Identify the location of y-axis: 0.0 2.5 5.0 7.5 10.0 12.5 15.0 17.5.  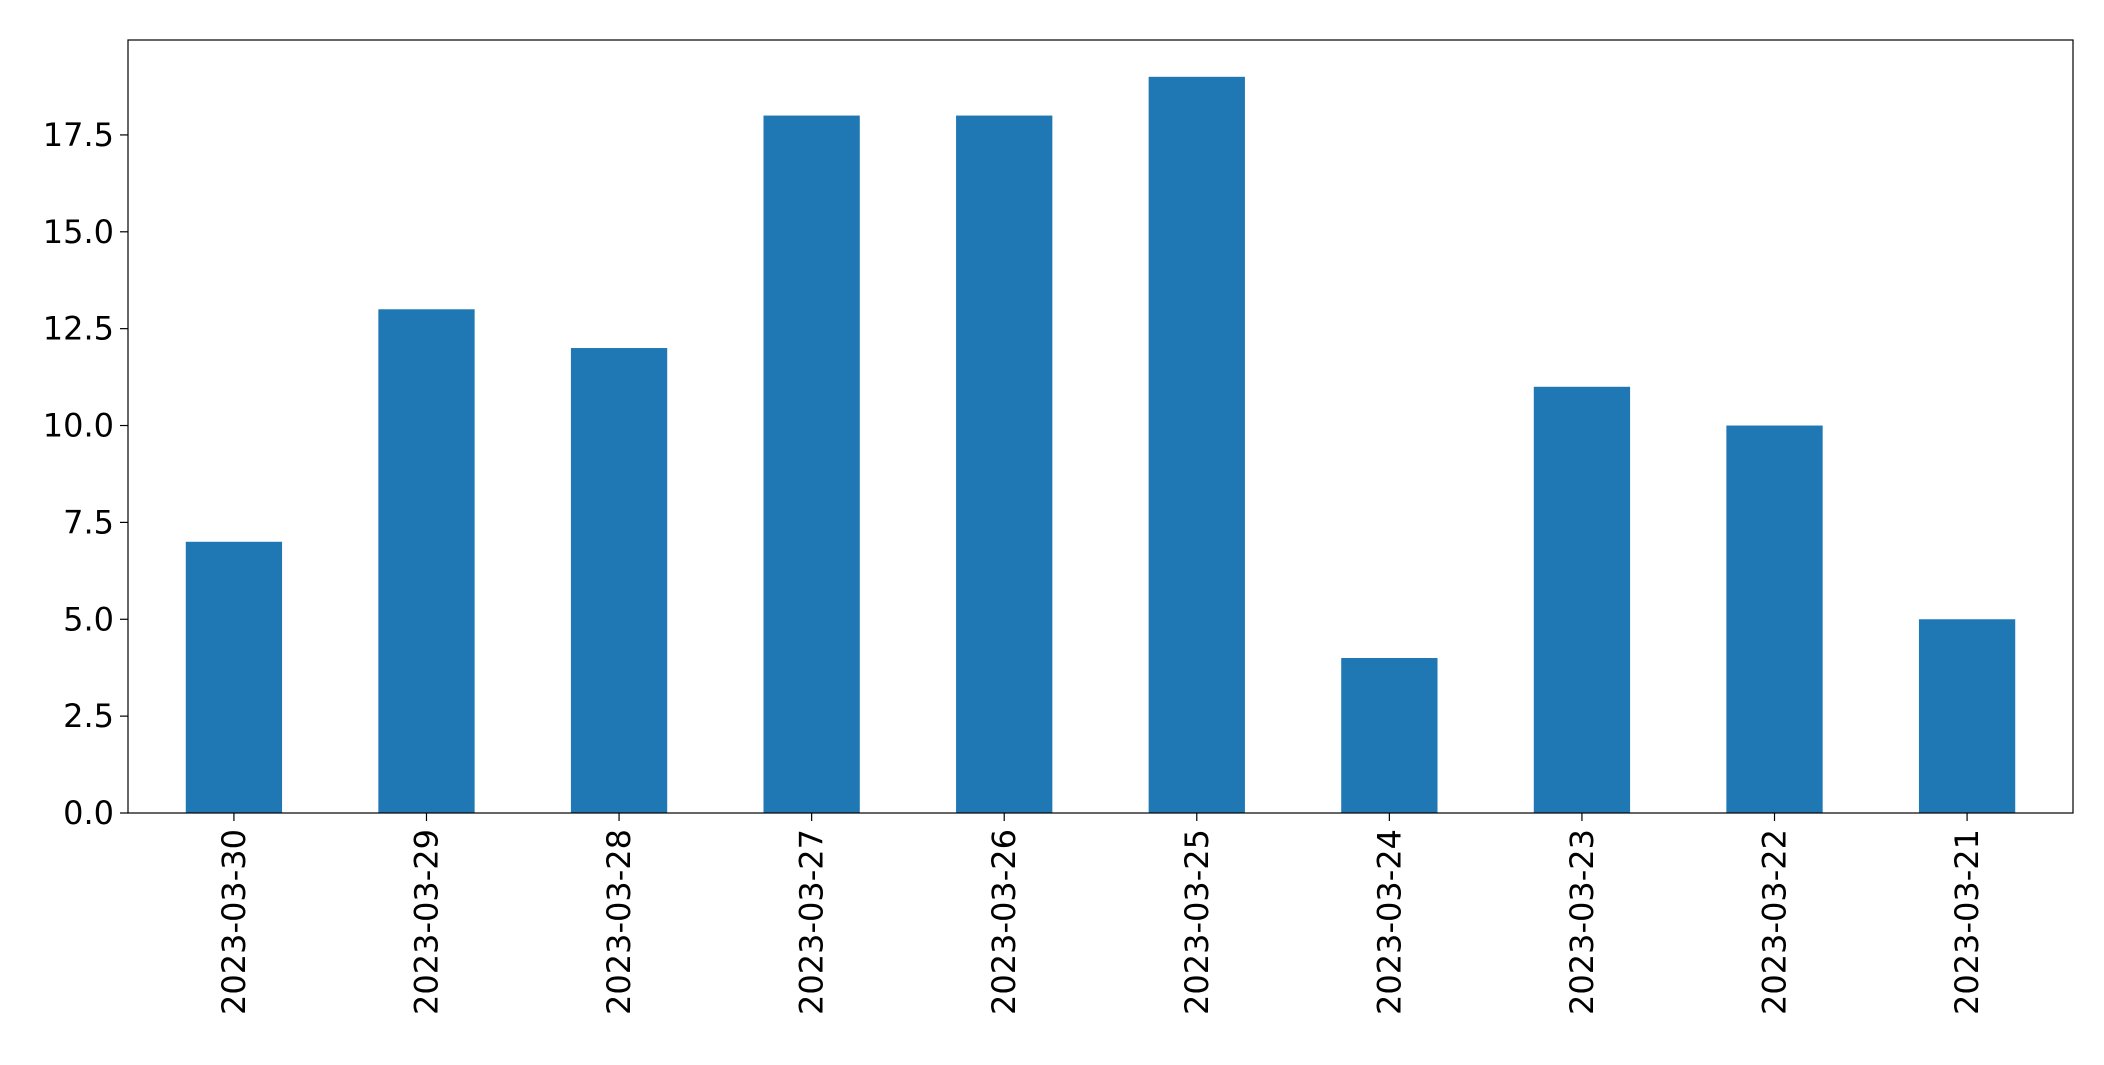
(85, 474).